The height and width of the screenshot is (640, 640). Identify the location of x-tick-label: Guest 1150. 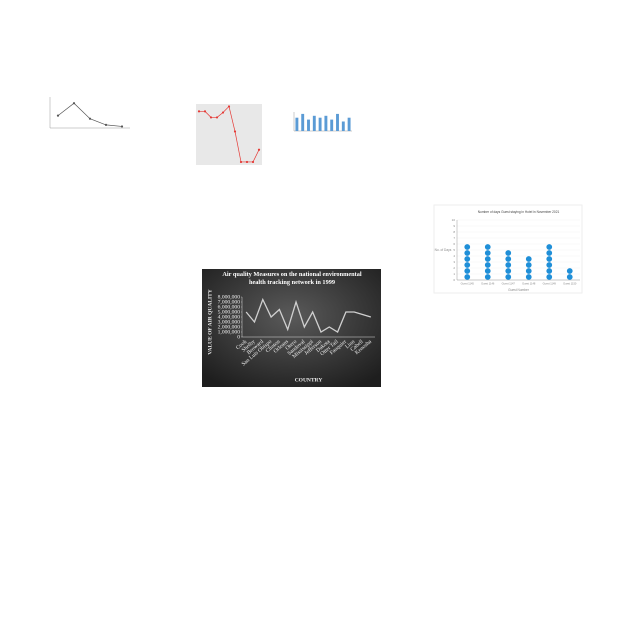
(570, 284).